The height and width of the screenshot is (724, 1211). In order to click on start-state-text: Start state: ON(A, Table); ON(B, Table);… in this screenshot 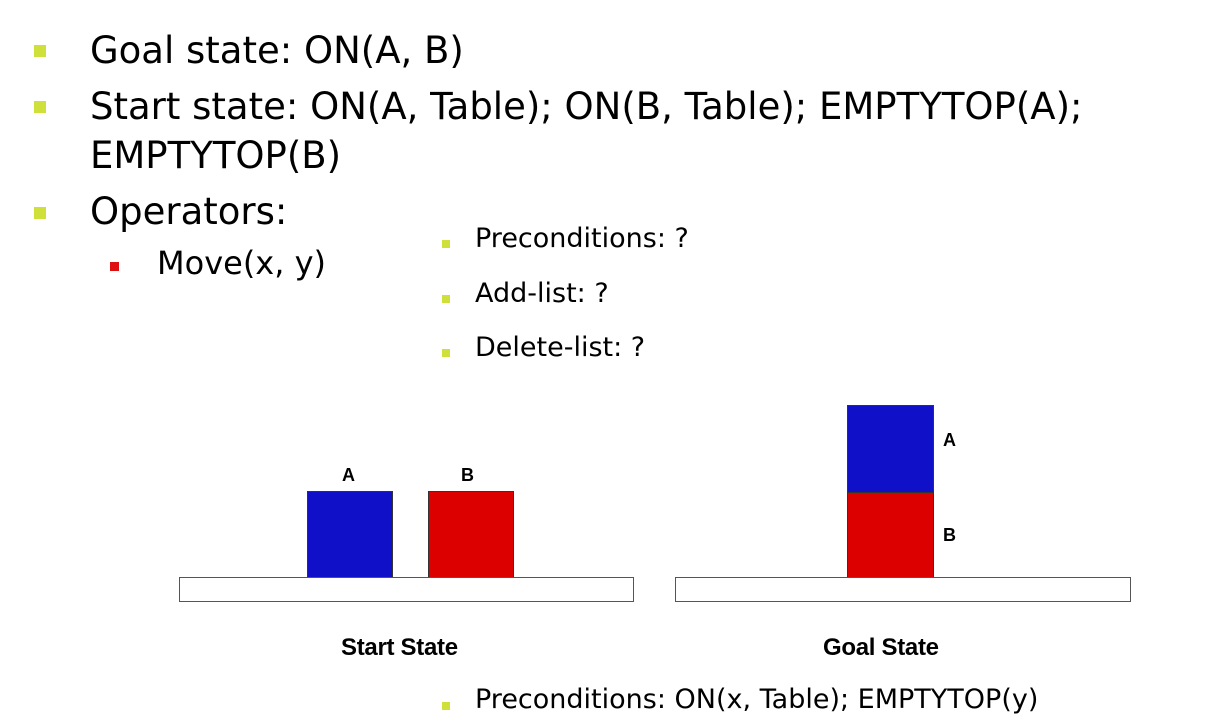, I will do `click(586, 106)`.